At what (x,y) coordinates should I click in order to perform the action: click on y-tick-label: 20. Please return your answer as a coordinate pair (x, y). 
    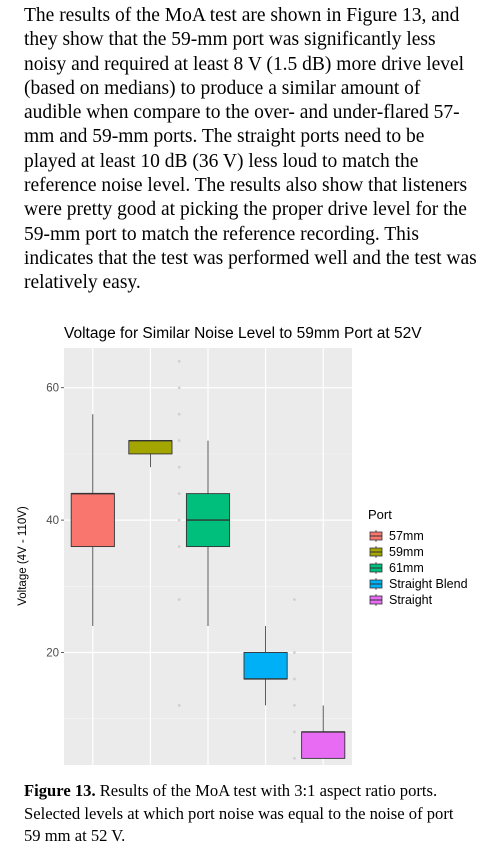
    Looking at the image, I should click on (52, 653).